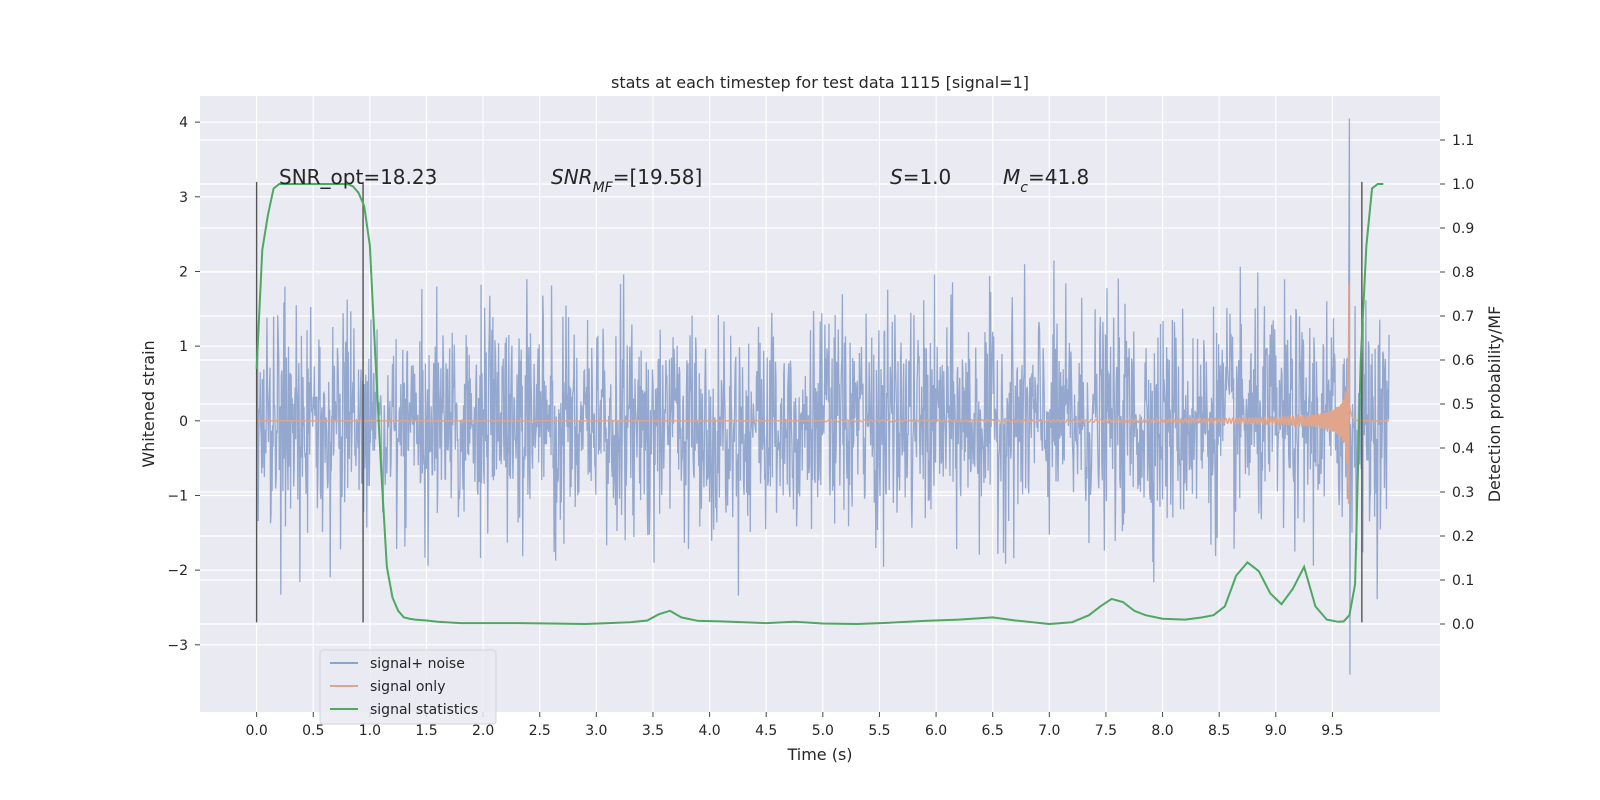 The image size is (1600, 800). What do you see at coordinates (1162, 731) in the screenshot?
I see `x-tick-label: 8.0` at bounding box center [1162, 731].